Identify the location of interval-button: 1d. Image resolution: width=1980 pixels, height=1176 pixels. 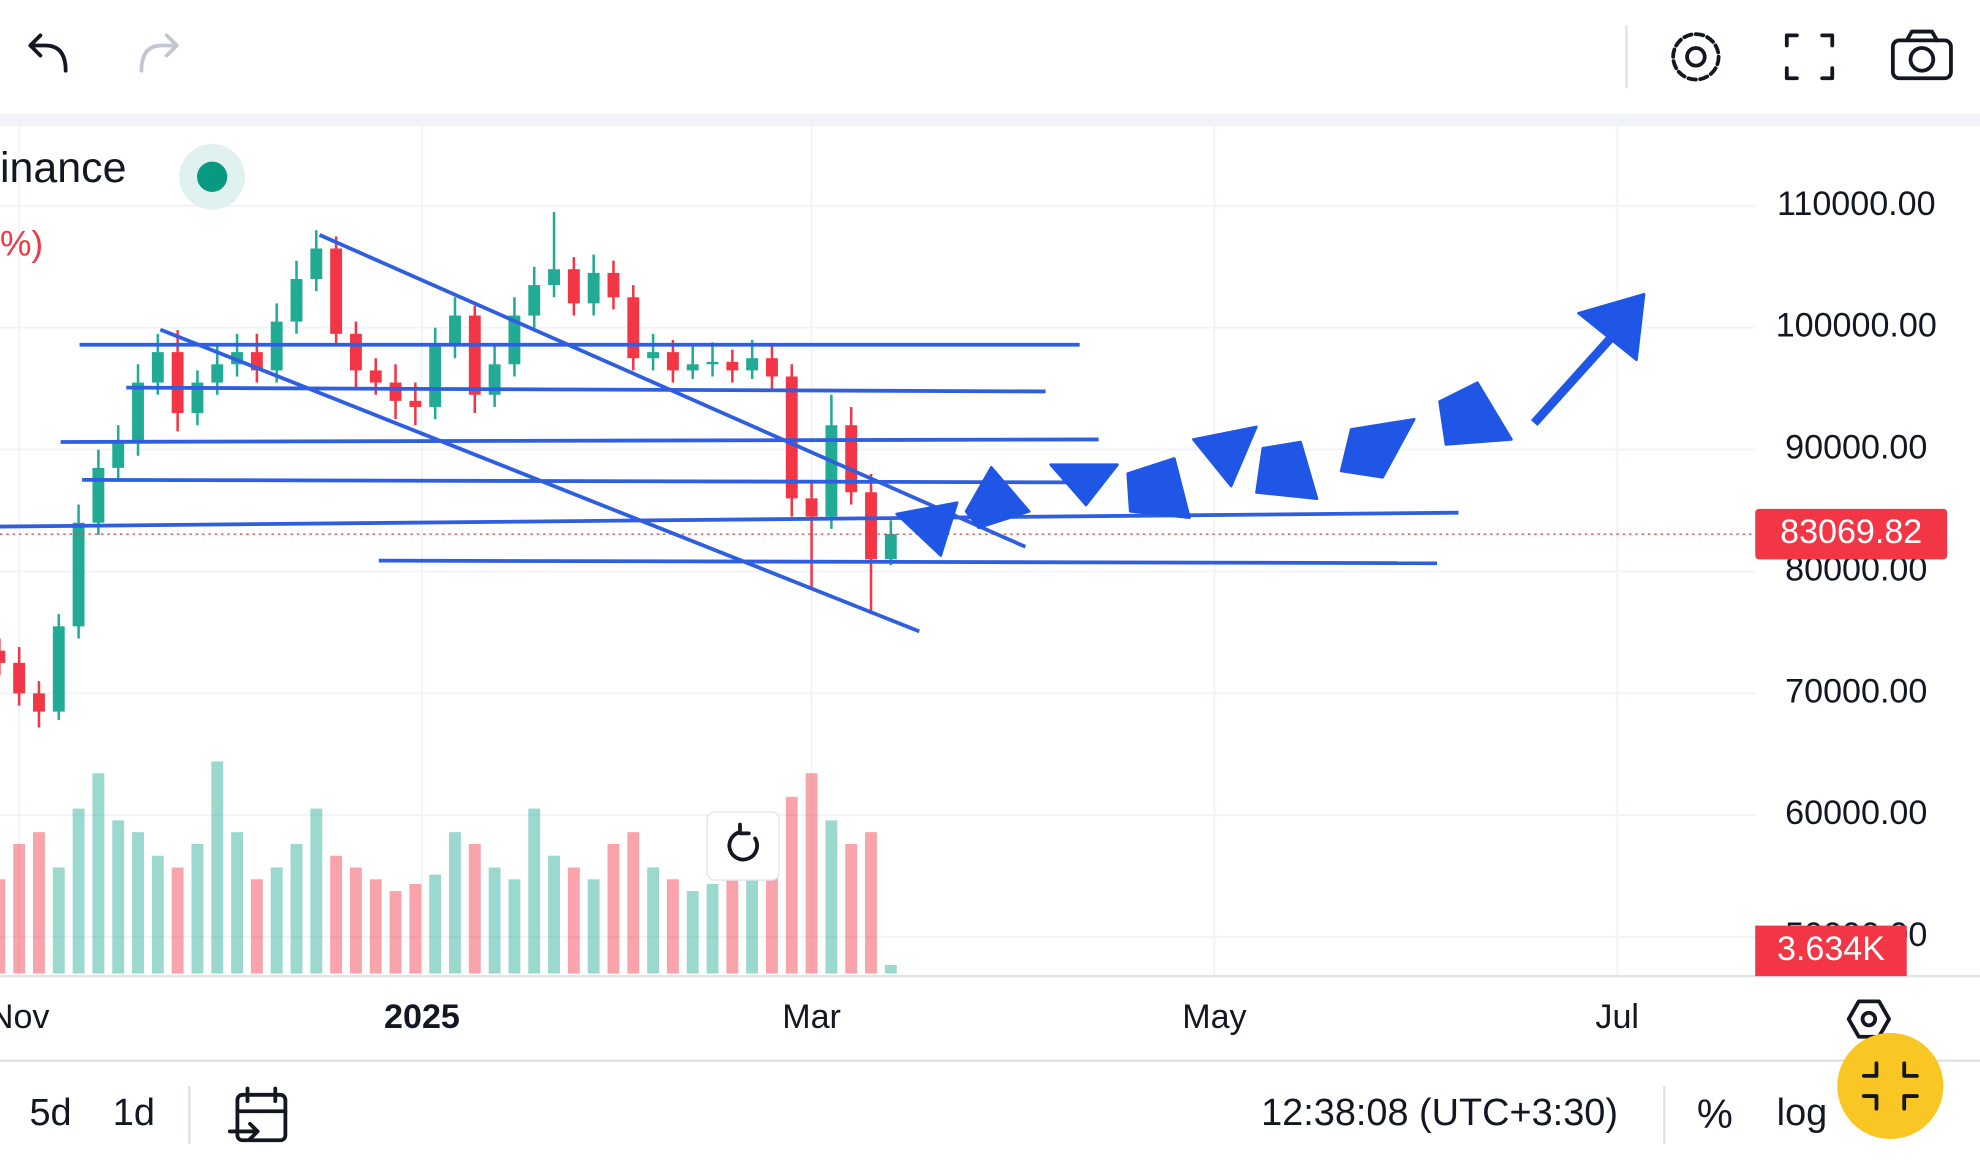
(134, 1113).